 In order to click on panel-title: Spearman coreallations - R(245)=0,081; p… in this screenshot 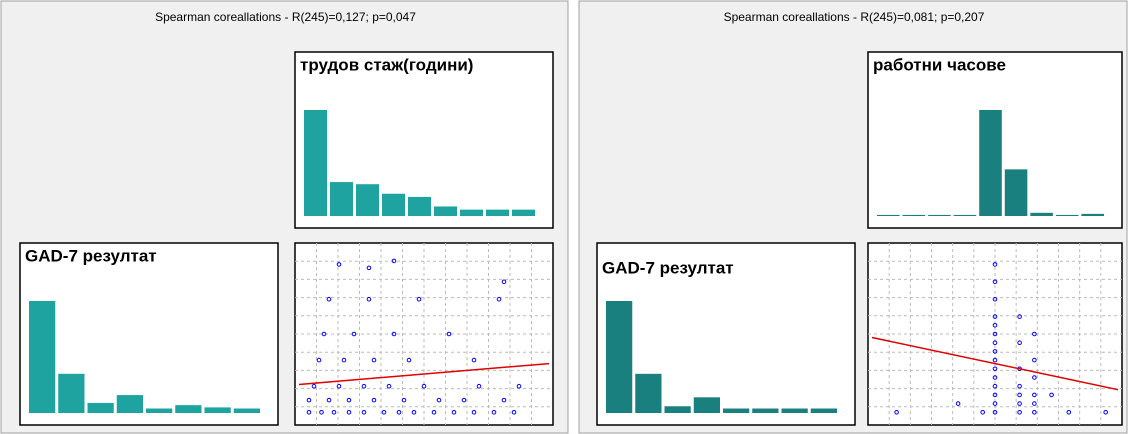, I will do `click(854, 17)`.